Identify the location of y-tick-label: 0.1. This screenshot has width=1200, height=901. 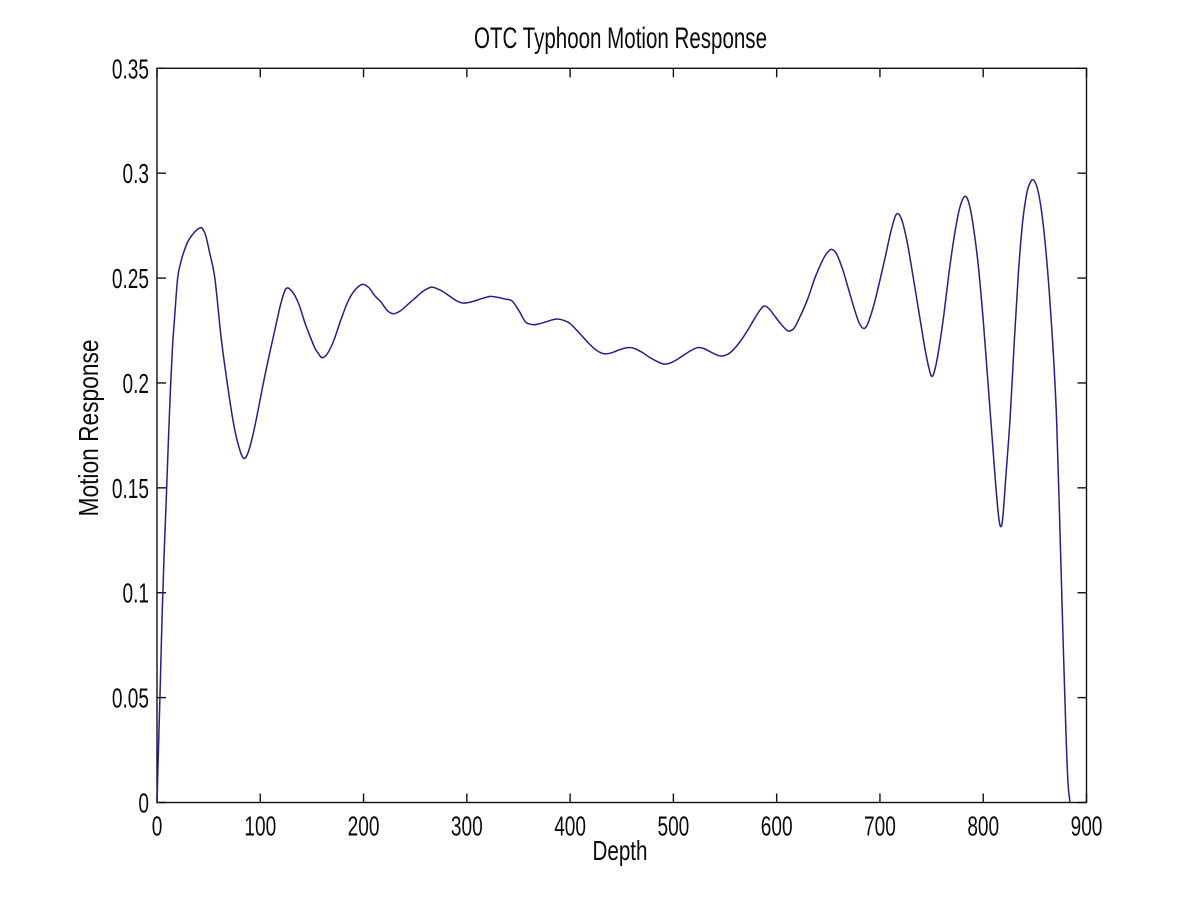
(136, 593).